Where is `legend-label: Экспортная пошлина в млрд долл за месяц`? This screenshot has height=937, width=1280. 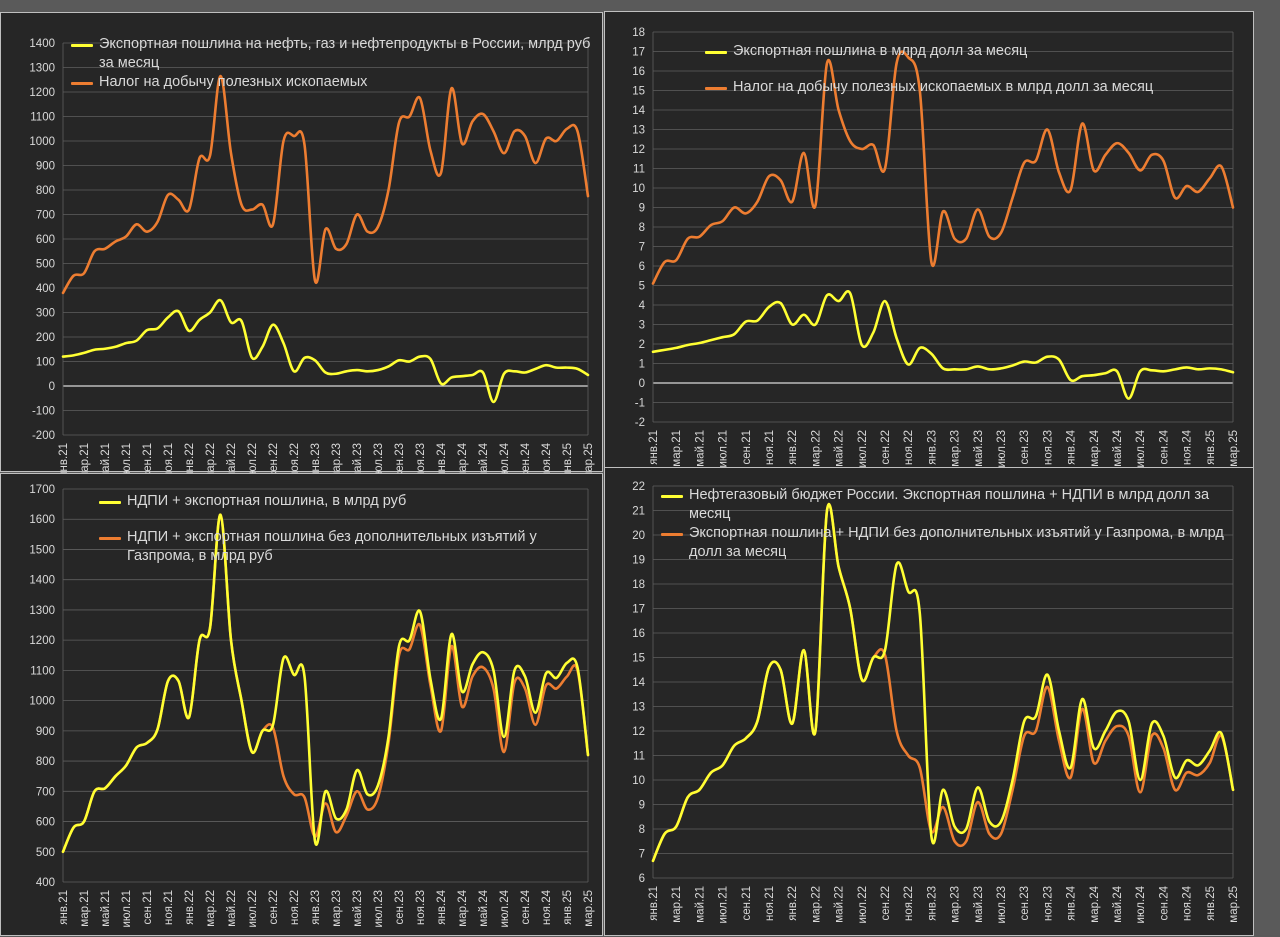 legend-label: Экспортная пошлина в млрд долл за месяц is located at coordinates (880, 51).